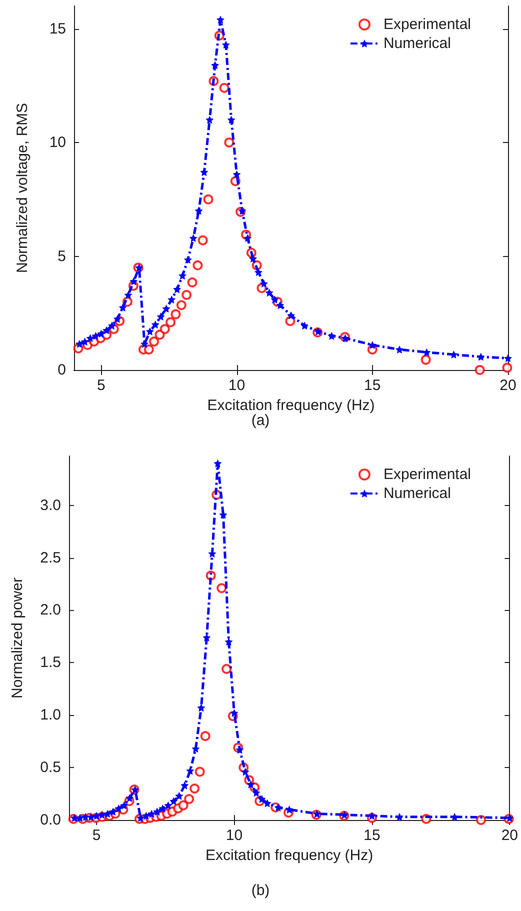  Describe the element at coordinates (57, 29) in the screenshot. I see `y-tick-label: 15` at that location.